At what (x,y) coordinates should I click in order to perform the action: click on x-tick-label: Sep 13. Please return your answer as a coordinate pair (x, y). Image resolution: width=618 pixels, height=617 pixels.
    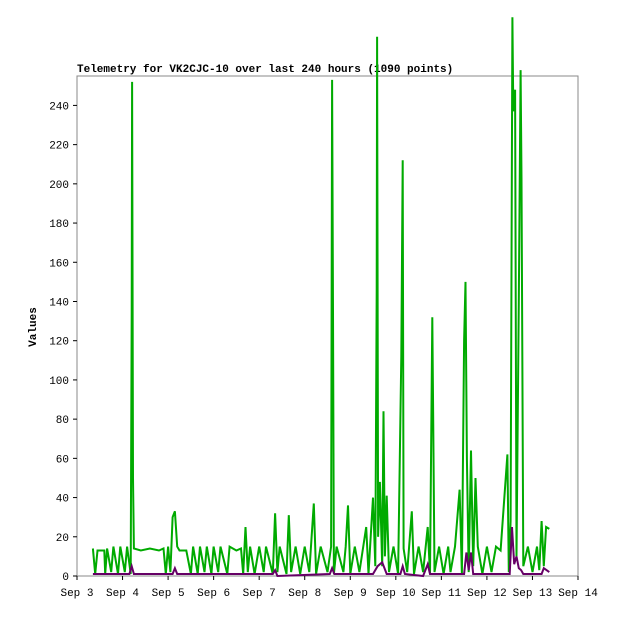
    Looking at the image, I should click on (533, 594).